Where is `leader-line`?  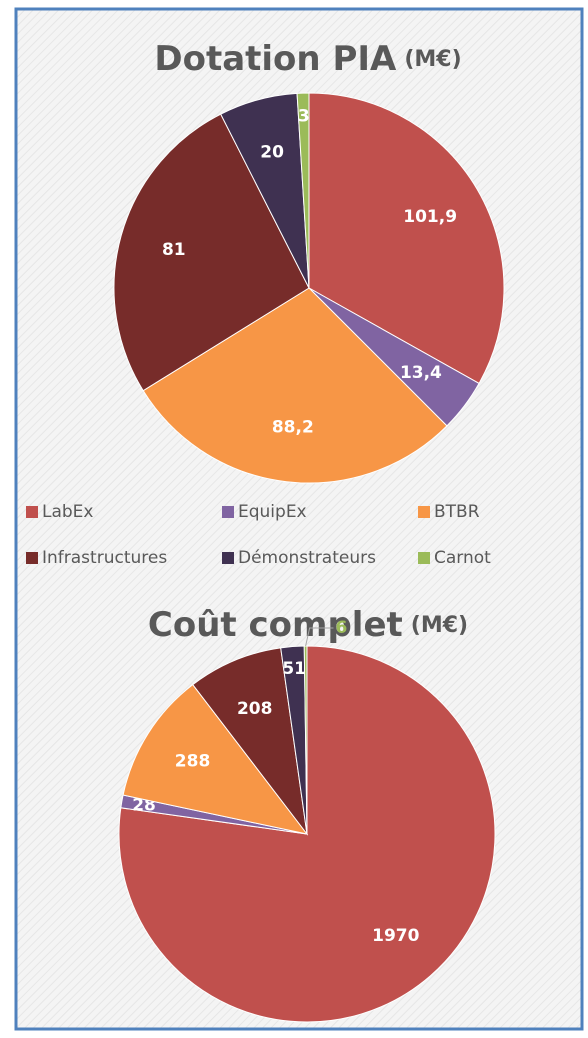
leader-line is located at coordinates (319, 637).